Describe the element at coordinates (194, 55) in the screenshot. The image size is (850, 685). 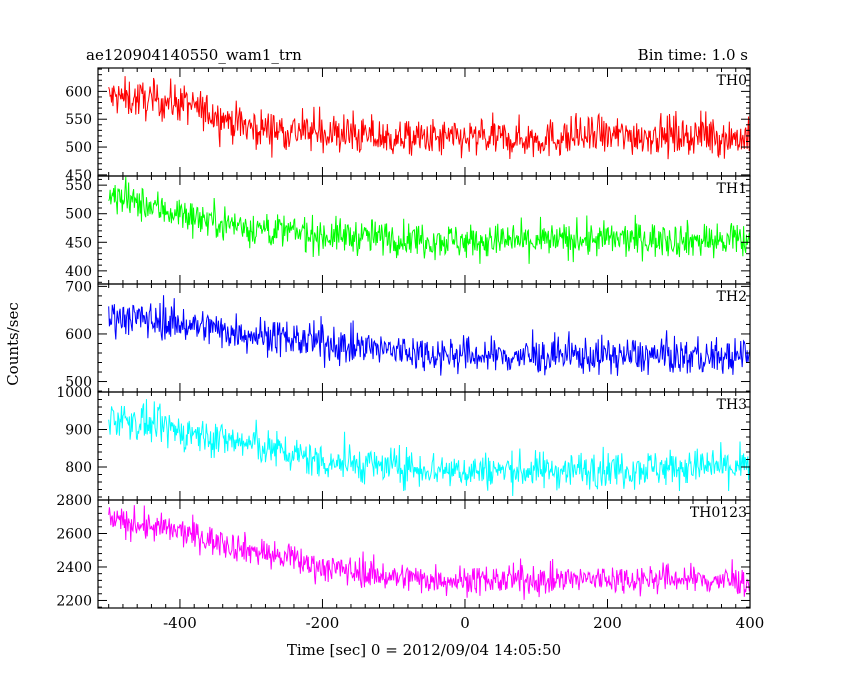
I see `chart-title: ae120904140550_wam1_trn` at that location.